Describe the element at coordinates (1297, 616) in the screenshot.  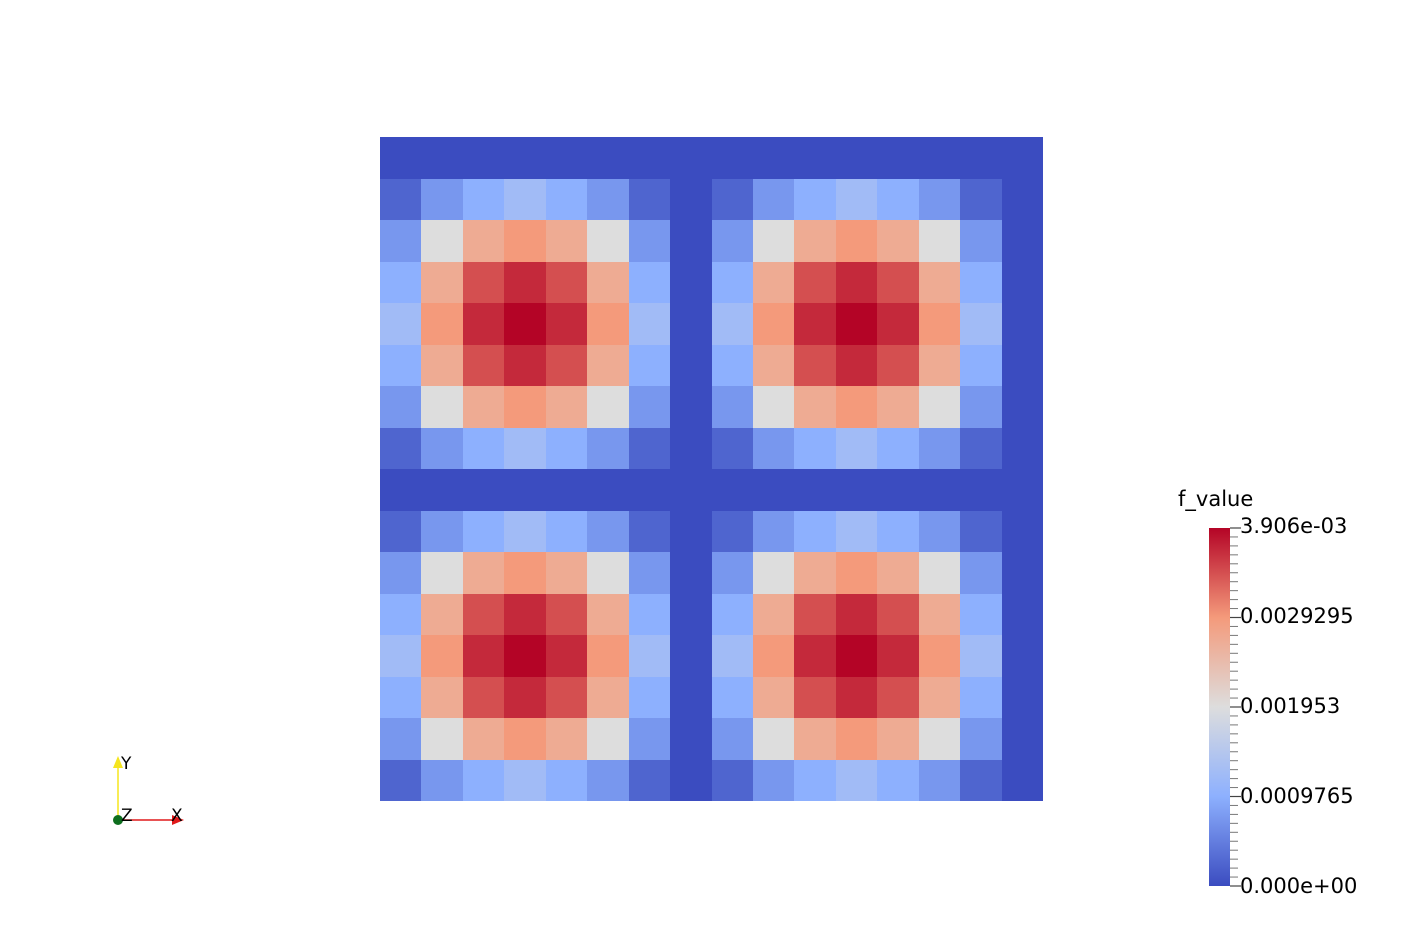
I see `colorbar-tick-label: 0.0029295` at that location.